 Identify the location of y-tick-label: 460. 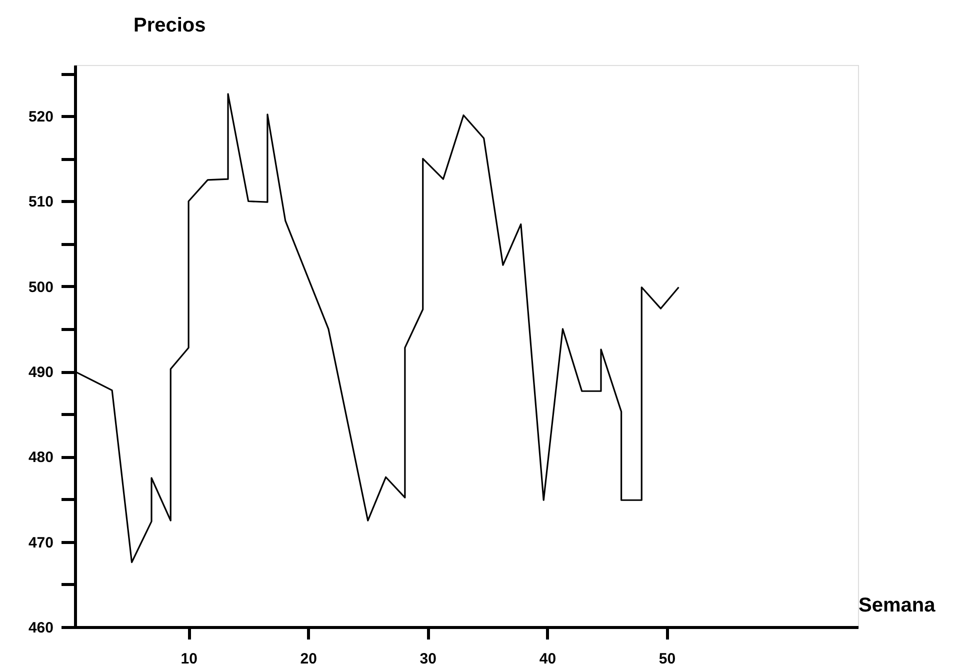
(41, 628).